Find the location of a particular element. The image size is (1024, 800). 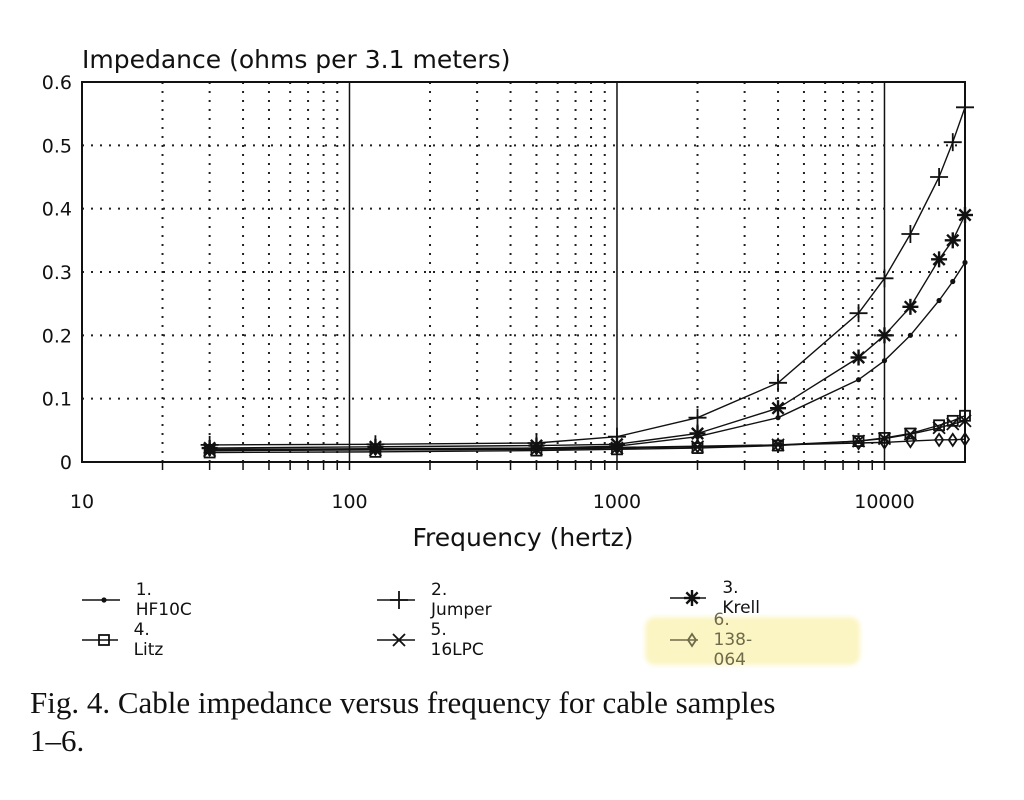

legend-square-icon is located at coordinates (100, 640).